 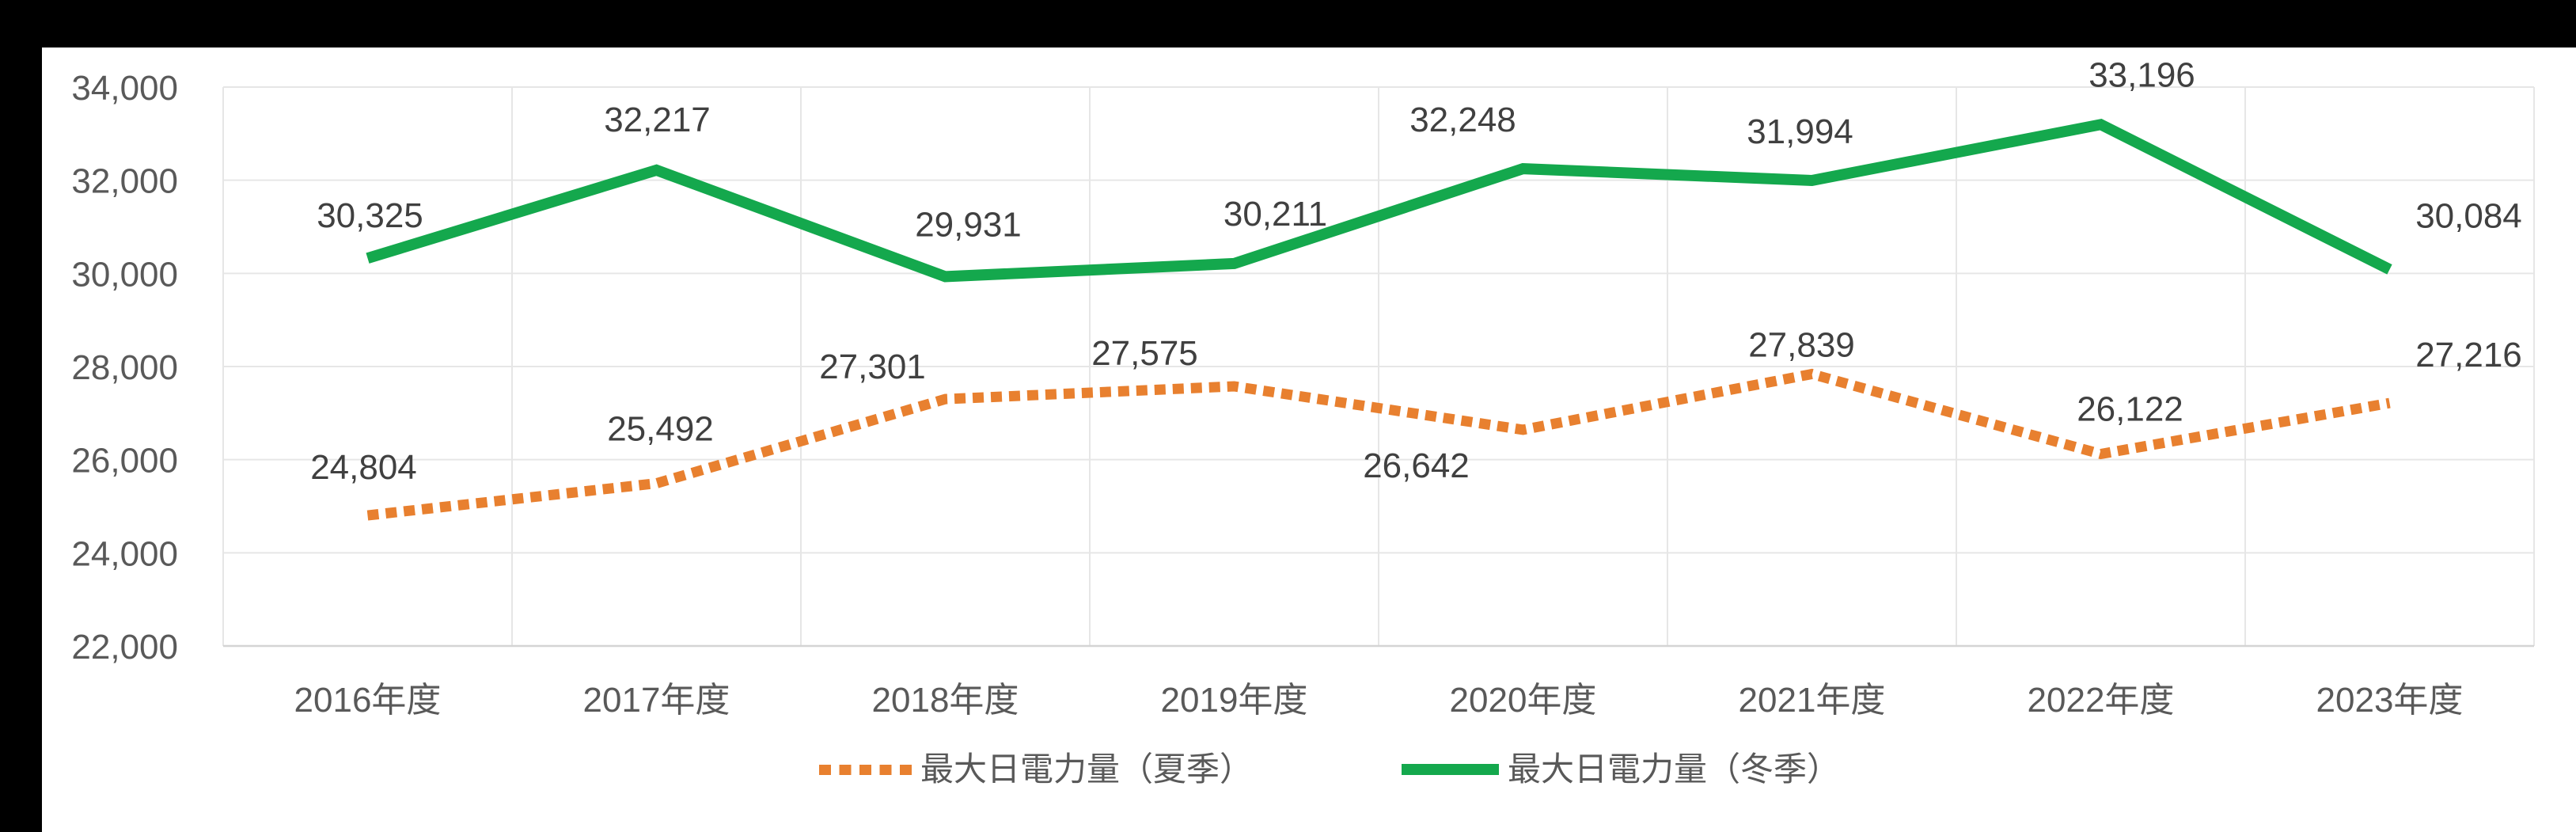 What do you see at coordinates (124, 553) in the screenshot?
I see `y-tick-label: 24,000` at bounding box center [124, 553].